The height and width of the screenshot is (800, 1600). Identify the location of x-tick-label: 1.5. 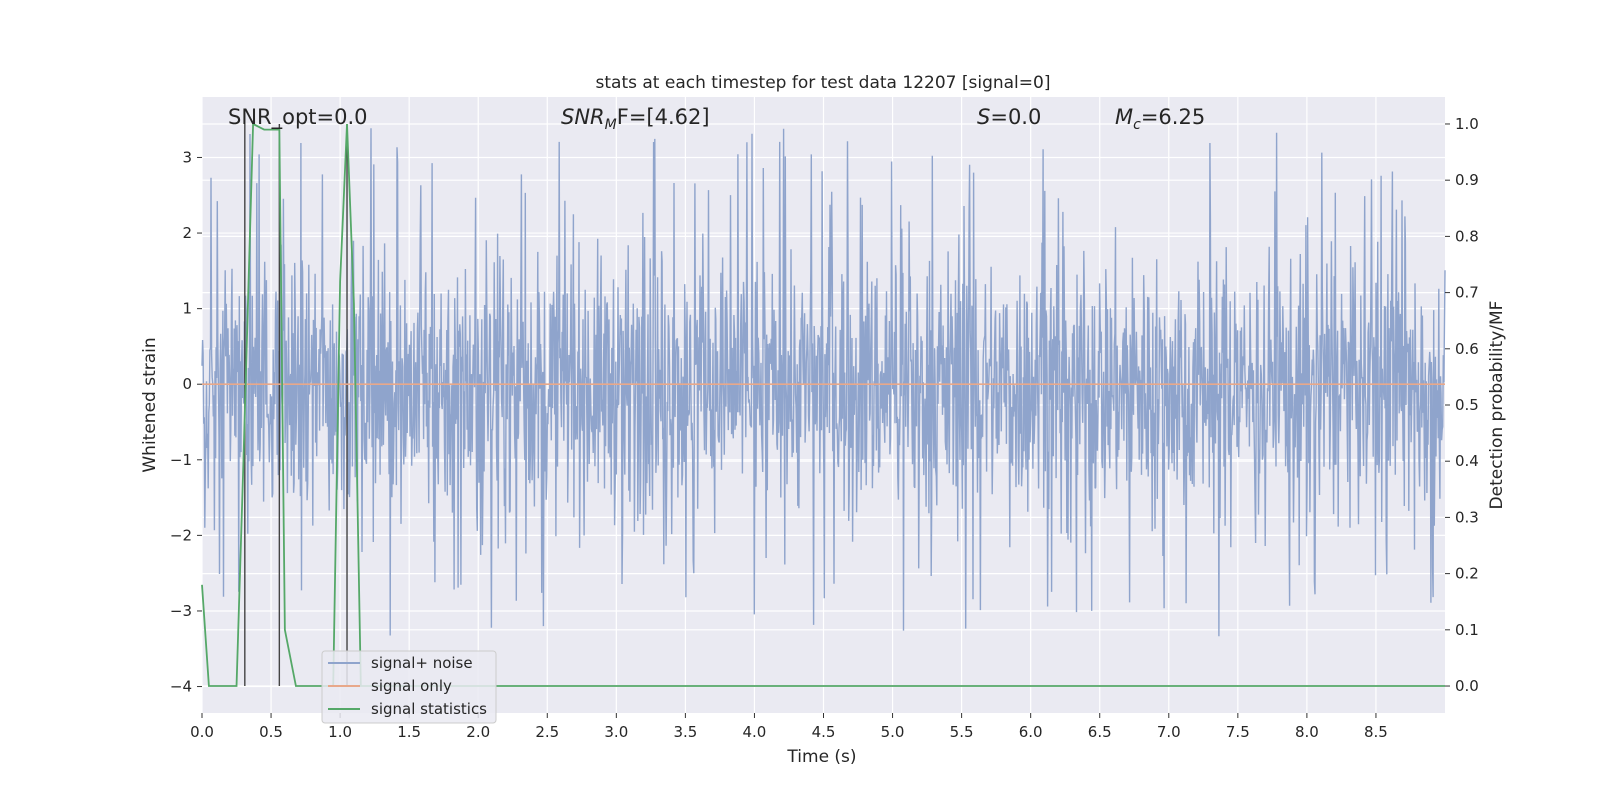
(409, 732).